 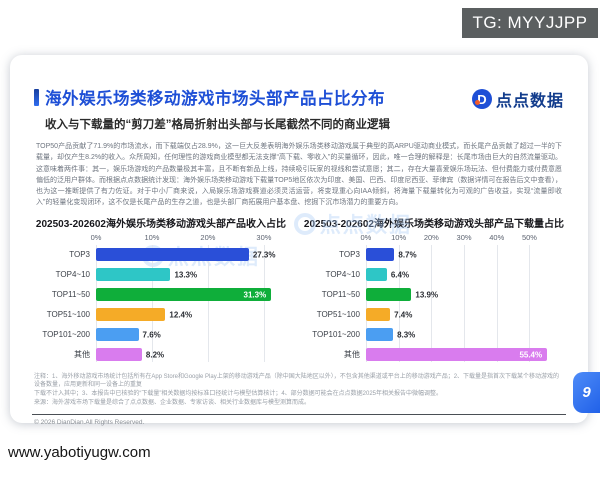 What do you see at coordinates (459, 315) in the screenshot?
I see `bar-track: 7.4%` at bounding box center [459, 315].